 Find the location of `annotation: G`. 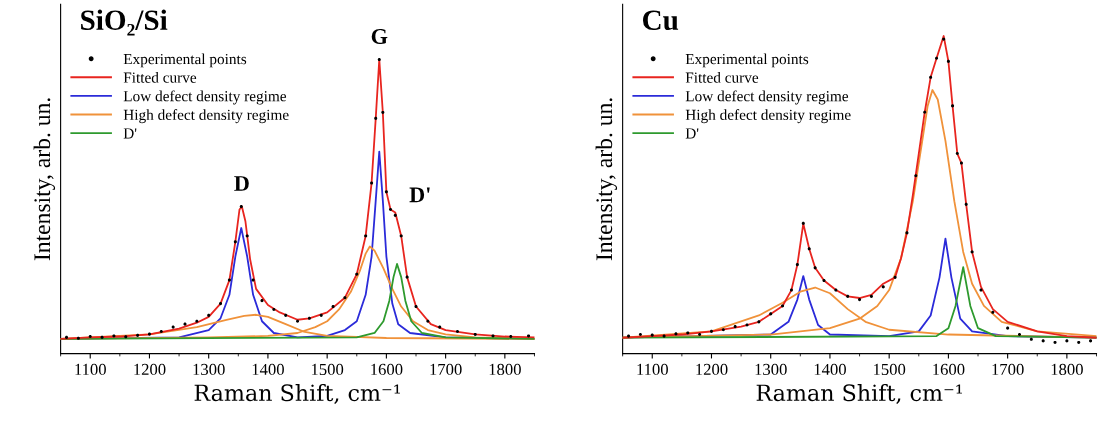

annotation: G is located at coordinates (379, 36).